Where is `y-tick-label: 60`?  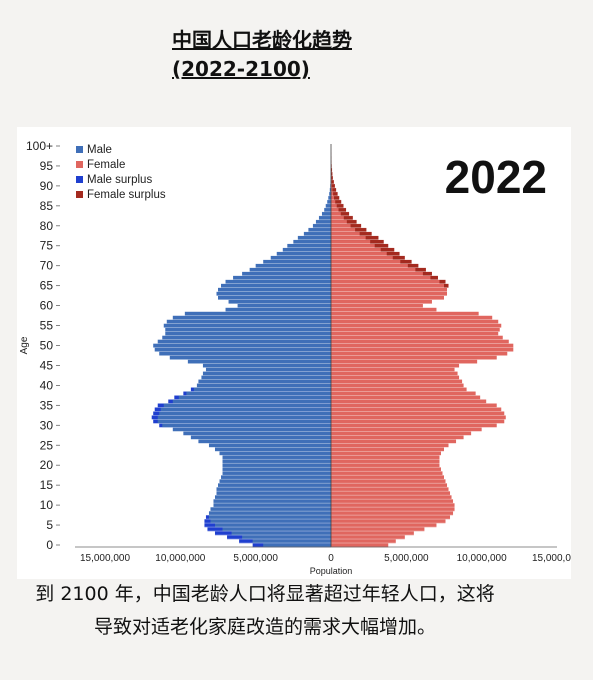
y-tick-label: 60 is located at coordinates (47, 306).